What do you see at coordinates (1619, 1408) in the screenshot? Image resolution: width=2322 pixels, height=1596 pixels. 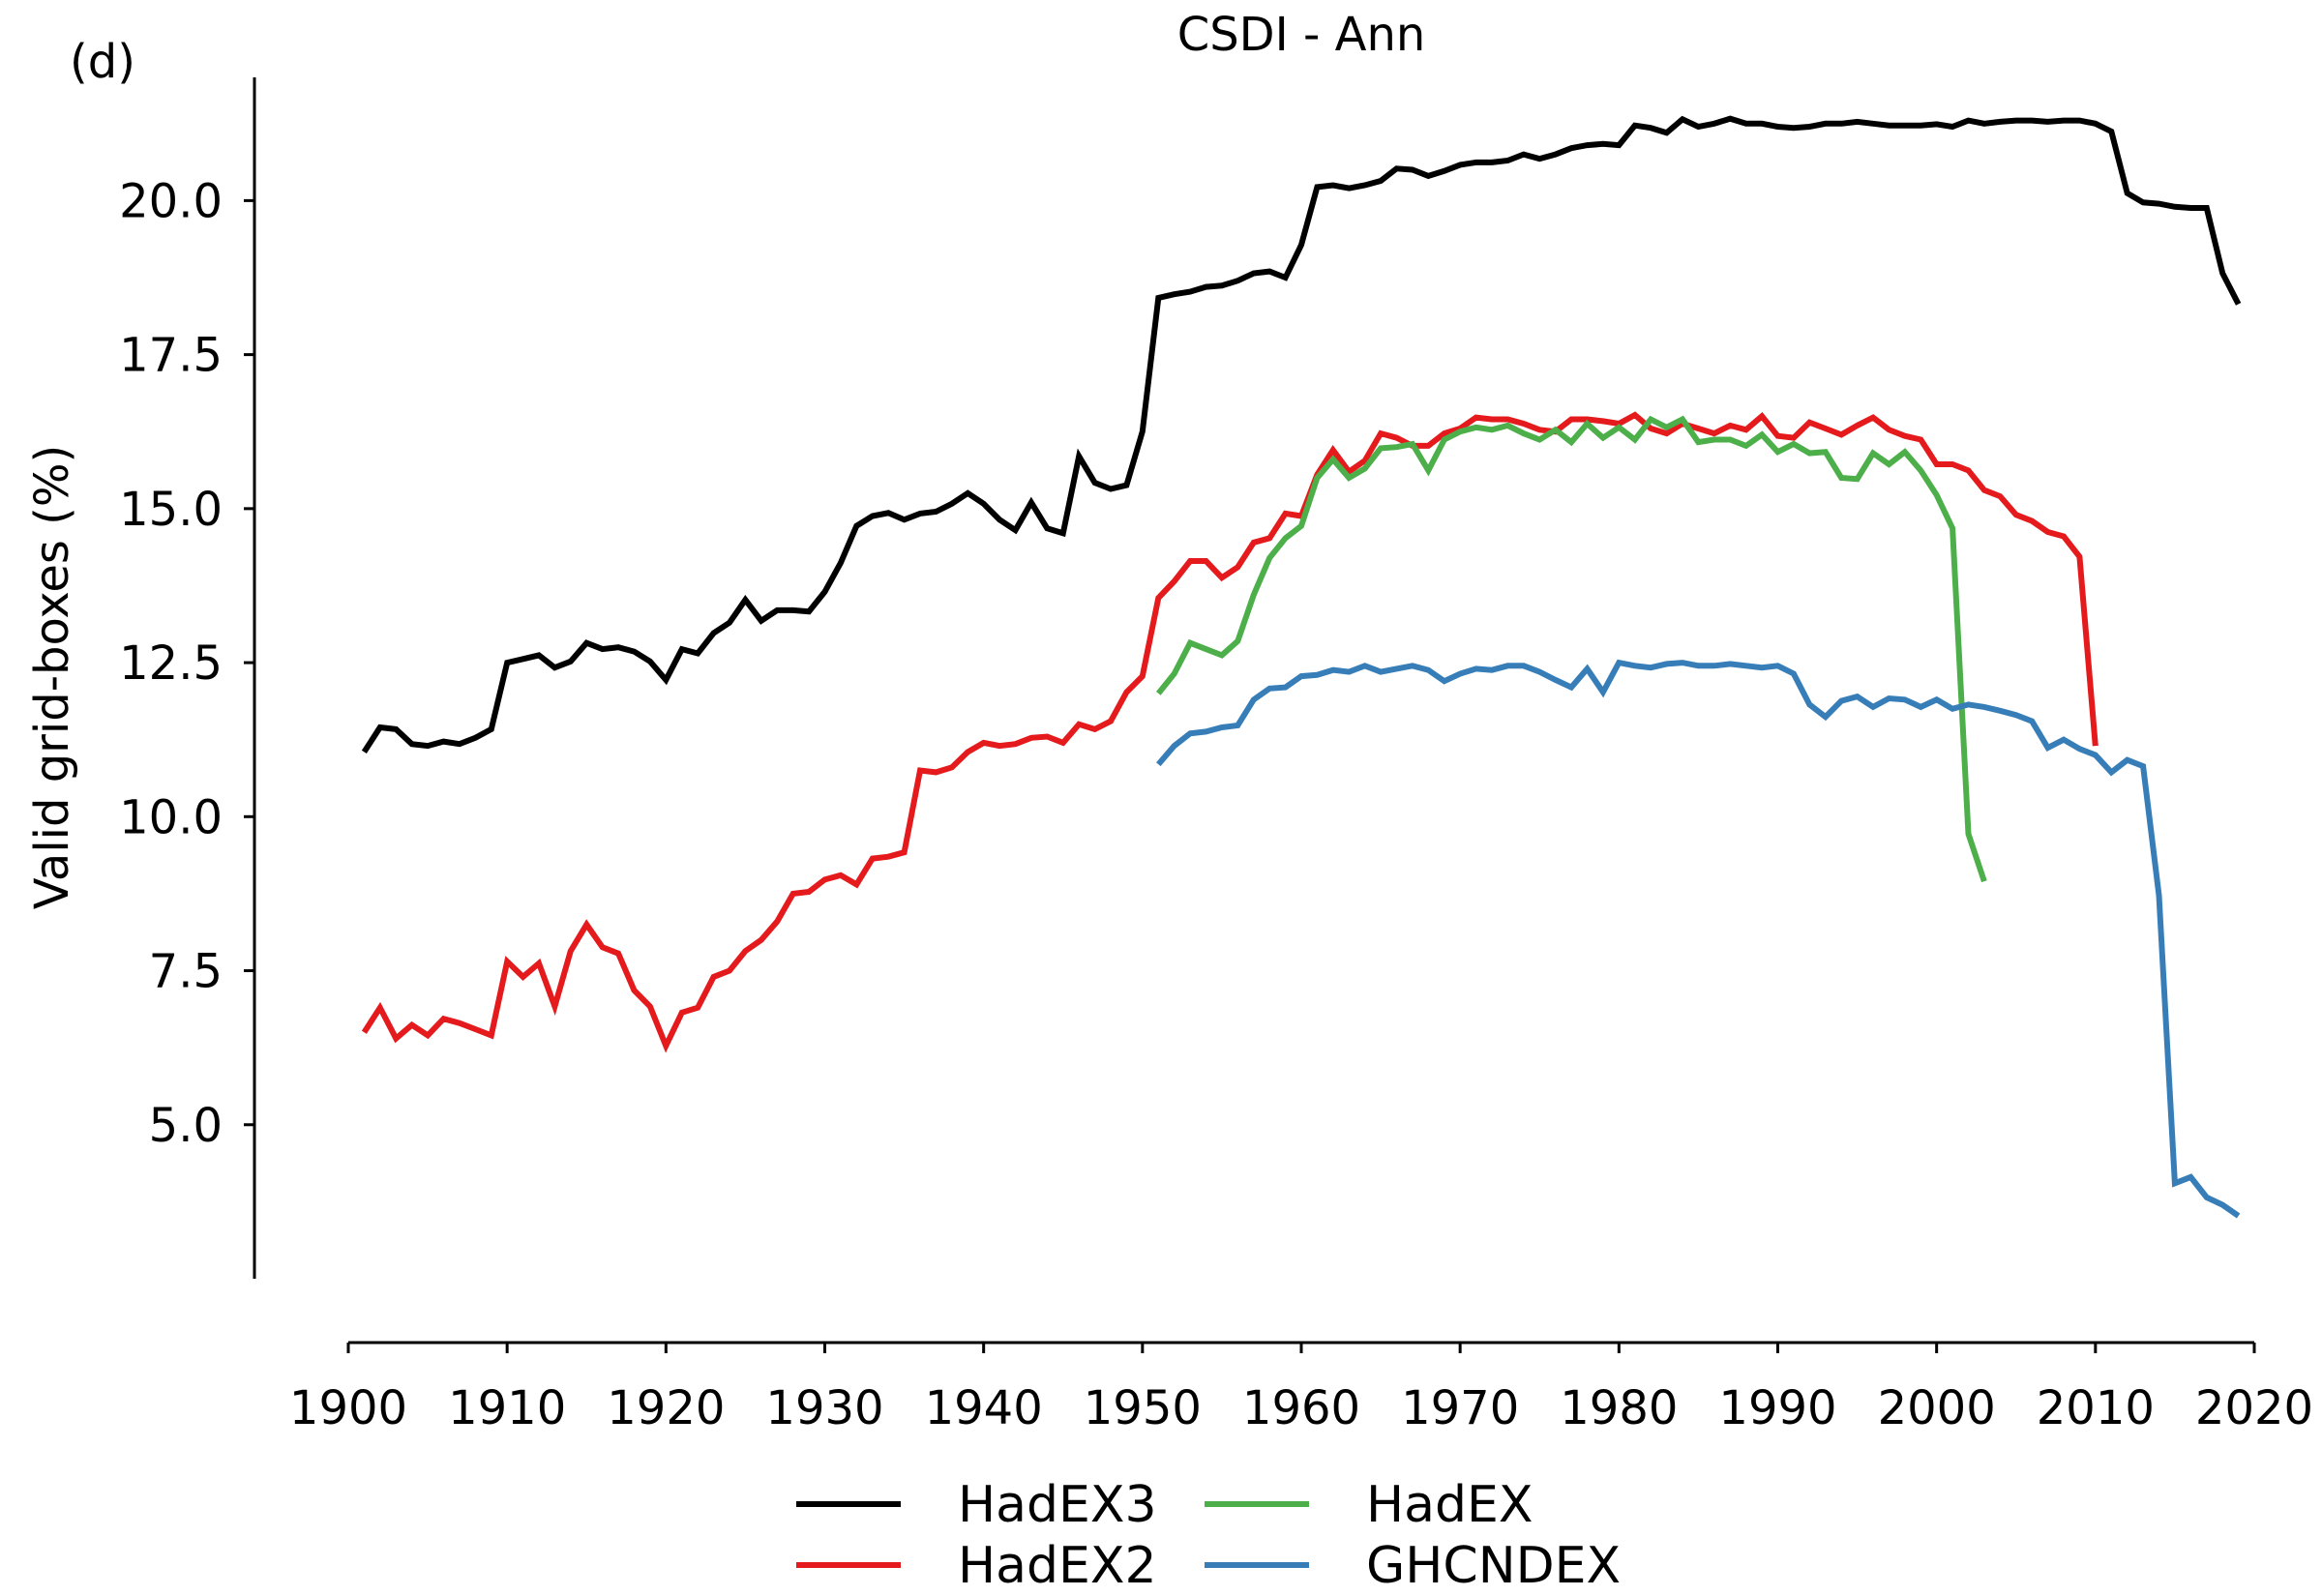 I see `x-tick-label: 1980` at bounding box center [1619, 1408].